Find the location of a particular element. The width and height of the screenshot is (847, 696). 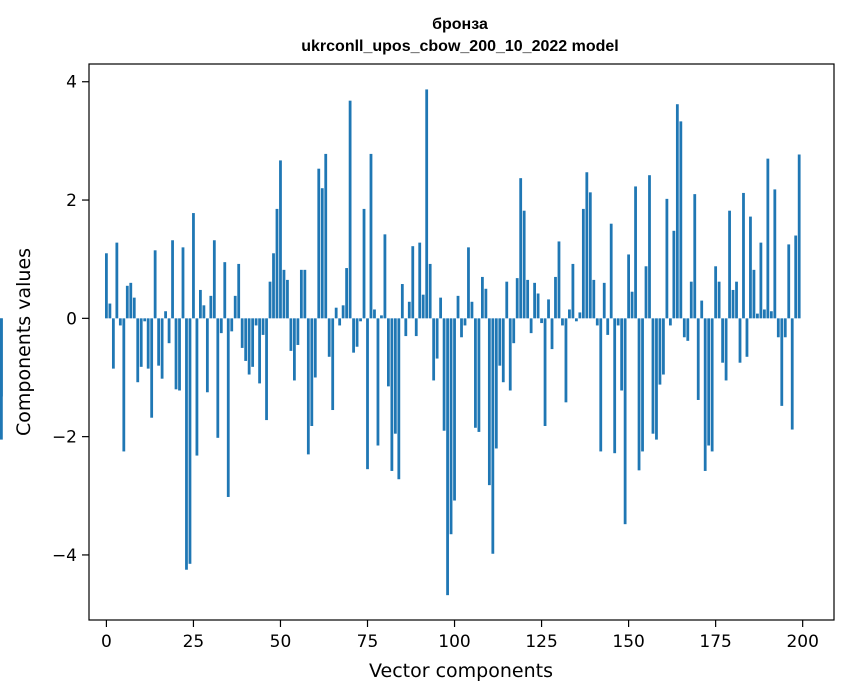

x-tick-label-0: 0 is located at coordinates (106, 642).